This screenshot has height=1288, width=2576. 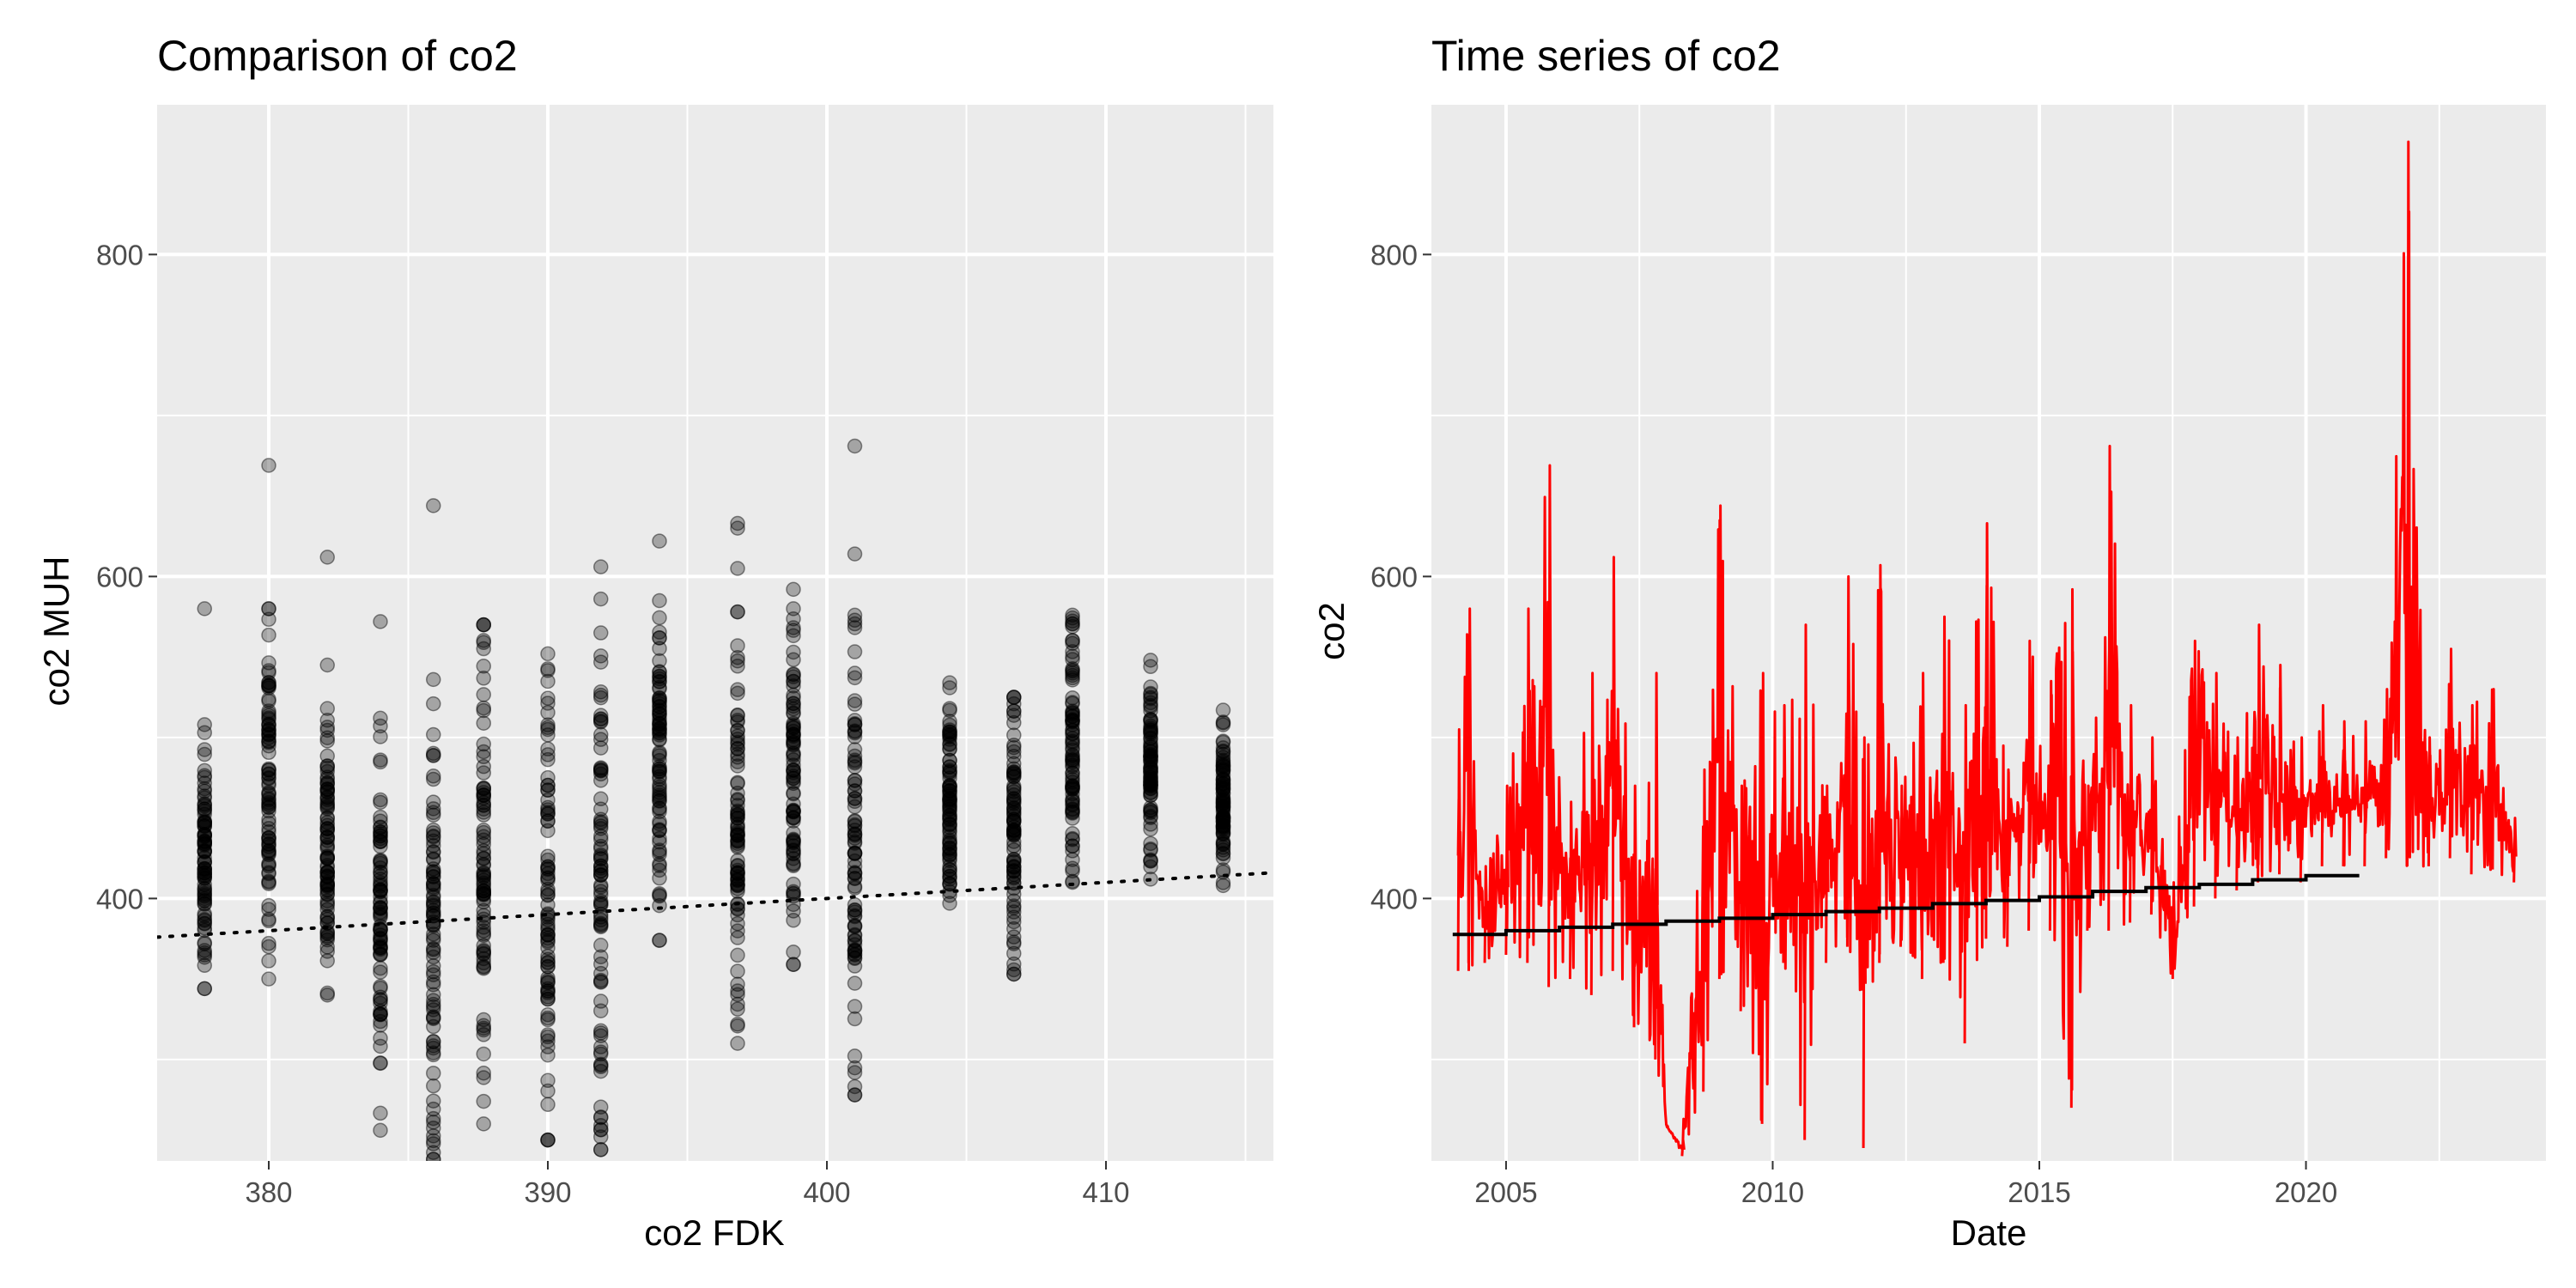 What do you see at coordinates (1906, 905) in the screenshot?
I see `black-series-line` at bounding box center [1906, 905].